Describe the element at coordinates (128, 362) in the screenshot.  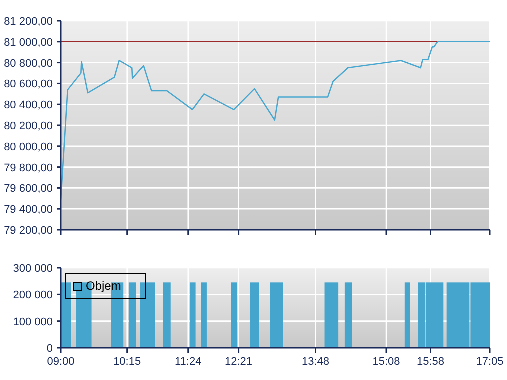
I see `x-tick-label: 10:15` at that location.